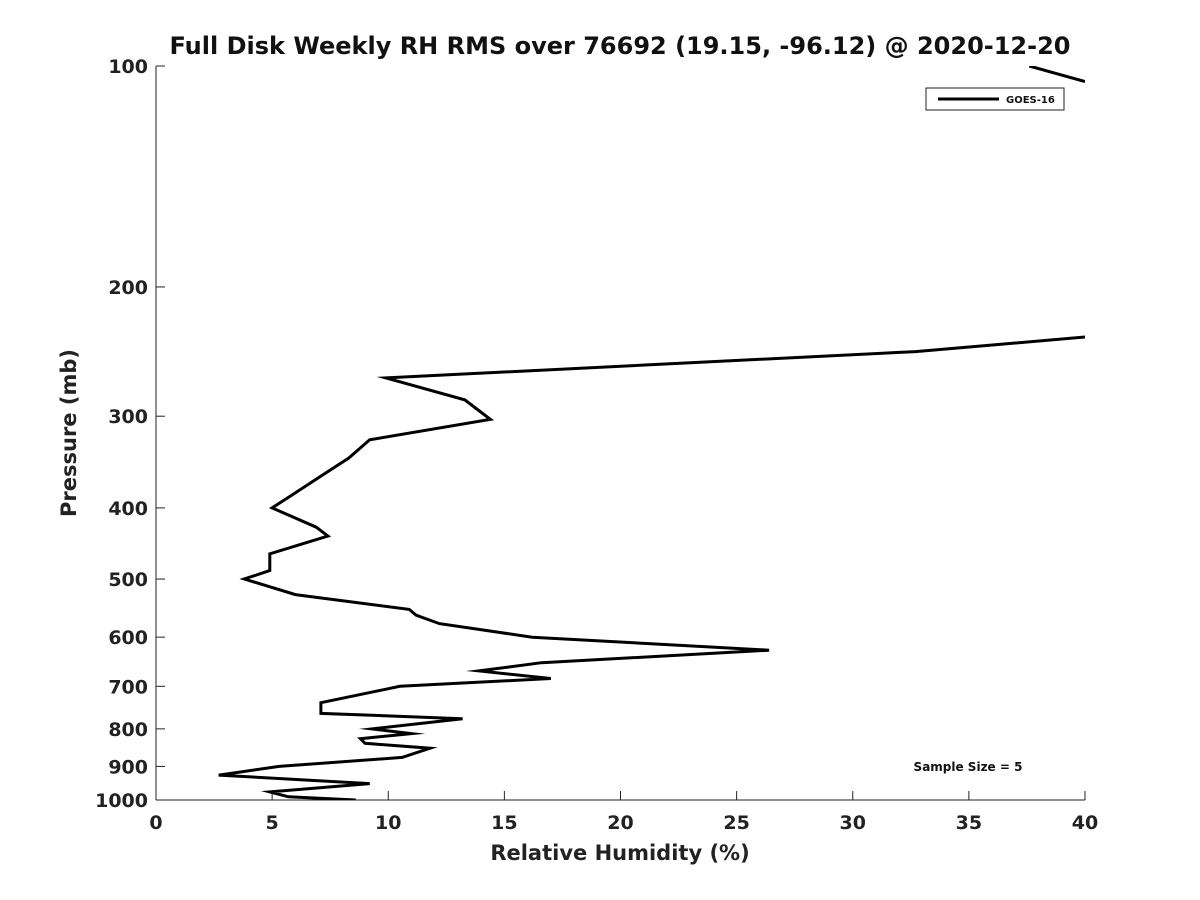 The height and width of the screenshot is (900, 1200). Describe the element at coordinates (128, 67) in the screenshot. I see `y-tick-label: 100` at that location.